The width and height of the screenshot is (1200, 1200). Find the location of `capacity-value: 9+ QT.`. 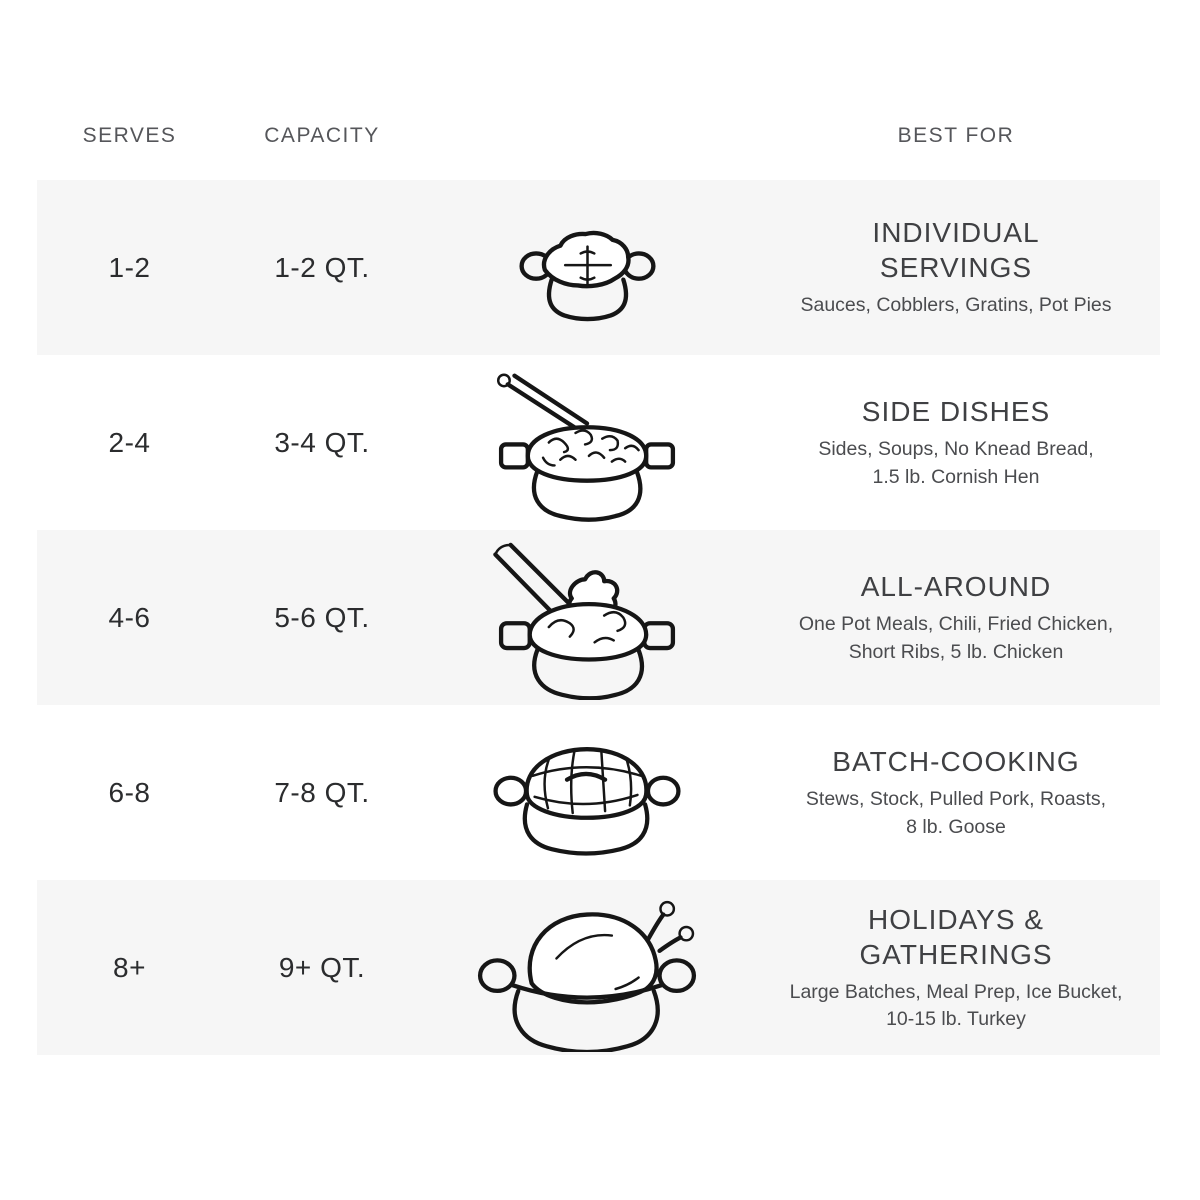

capacity-value: 9+ QT. is located at coordinates (322, 967).